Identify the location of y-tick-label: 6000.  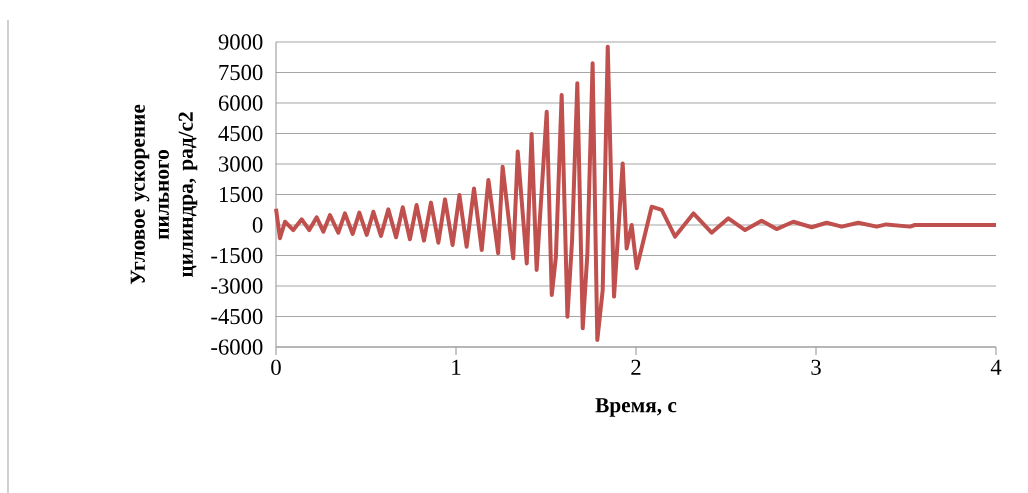
(240, 103).